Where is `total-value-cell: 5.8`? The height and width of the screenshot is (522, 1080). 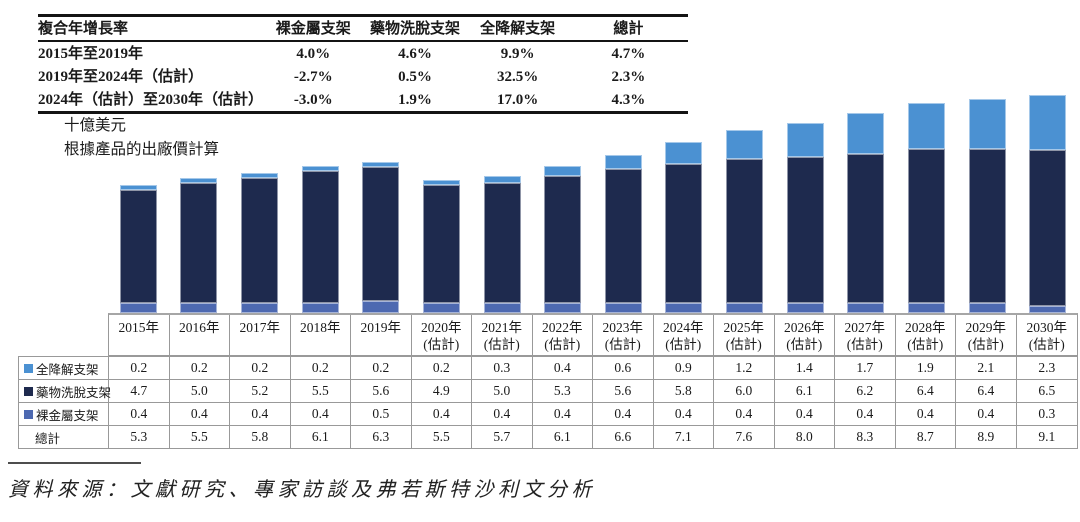 total-value-cell: 5.8 is located at coordinates (260, 437).